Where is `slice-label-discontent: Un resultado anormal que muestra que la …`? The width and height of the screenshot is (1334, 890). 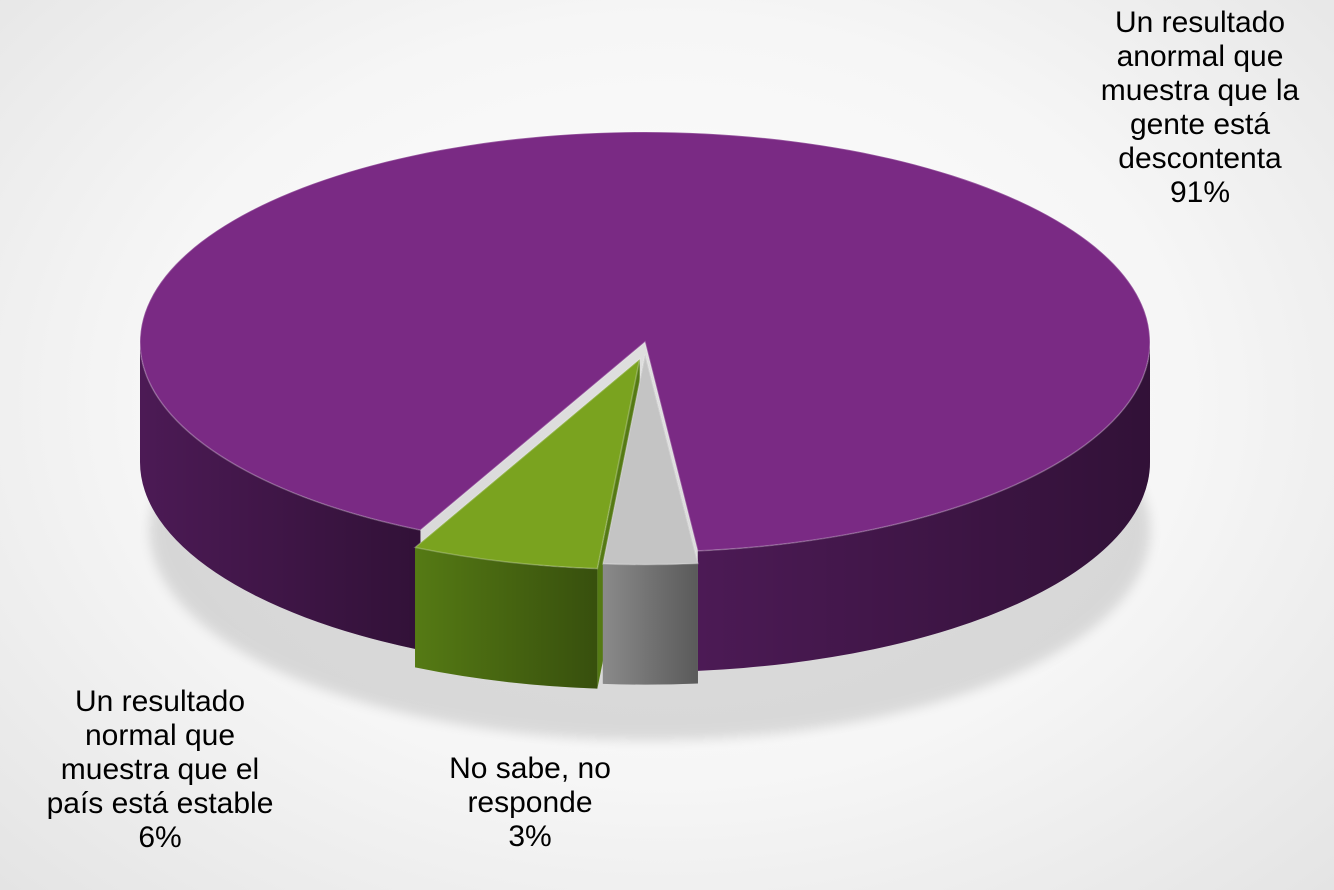 slice-label-discontent: Un resultado anormal que muestra que la … is located at coordinates (1200, 107).